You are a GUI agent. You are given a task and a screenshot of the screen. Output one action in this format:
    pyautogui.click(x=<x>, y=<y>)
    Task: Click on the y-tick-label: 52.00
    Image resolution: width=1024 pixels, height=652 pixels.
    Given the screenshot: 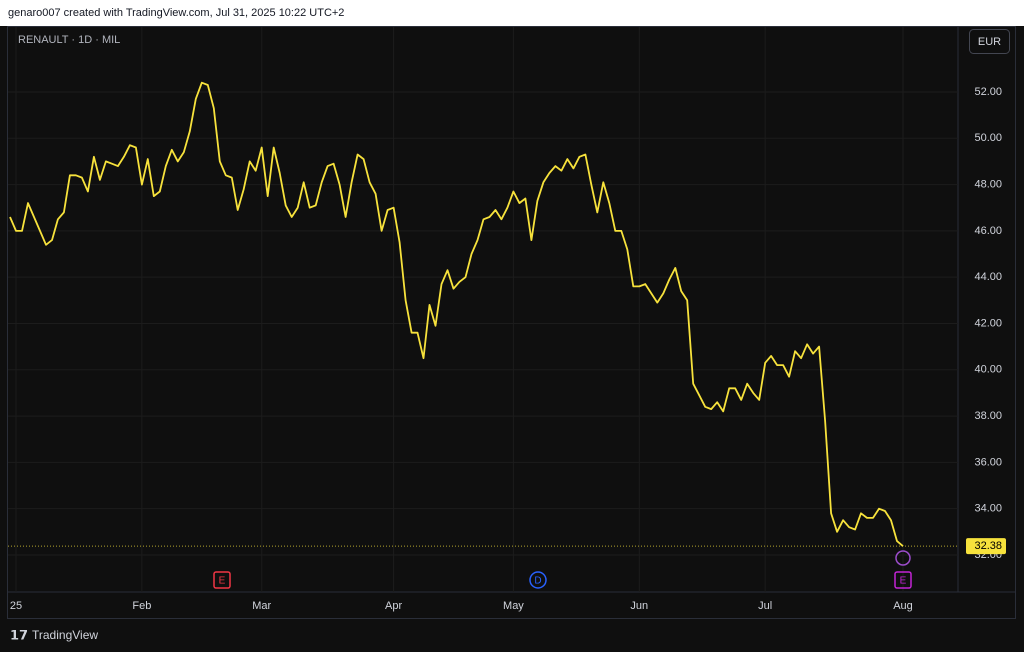 What is the action you would take?
    pyautogui.click(x=988, y=92)
    